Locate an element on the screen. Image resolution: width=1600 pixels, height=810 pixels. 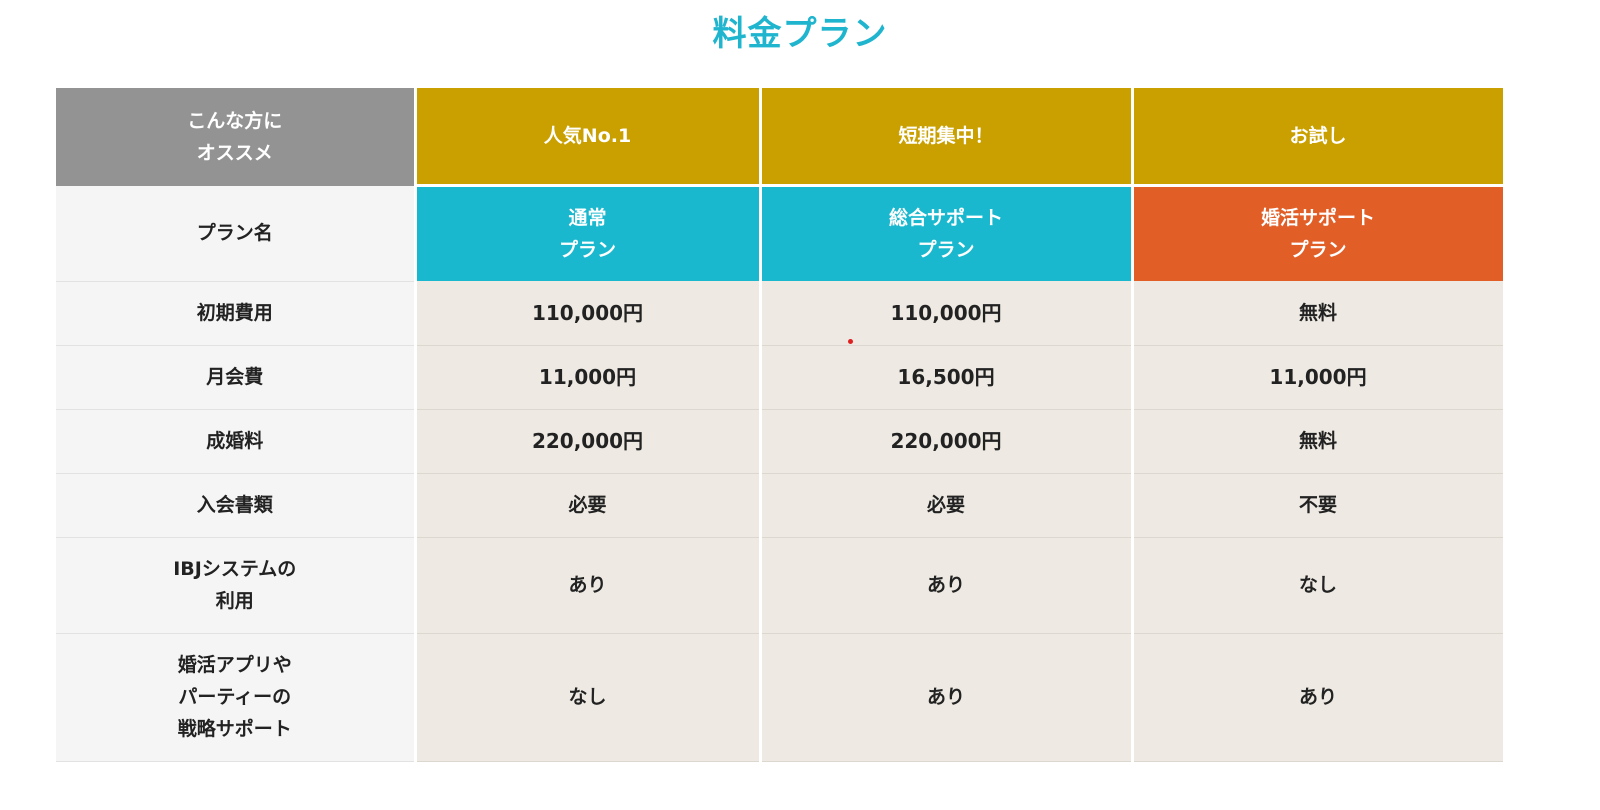
plan-name-regular: 通常 プラン is located at coordinates (587, 233).